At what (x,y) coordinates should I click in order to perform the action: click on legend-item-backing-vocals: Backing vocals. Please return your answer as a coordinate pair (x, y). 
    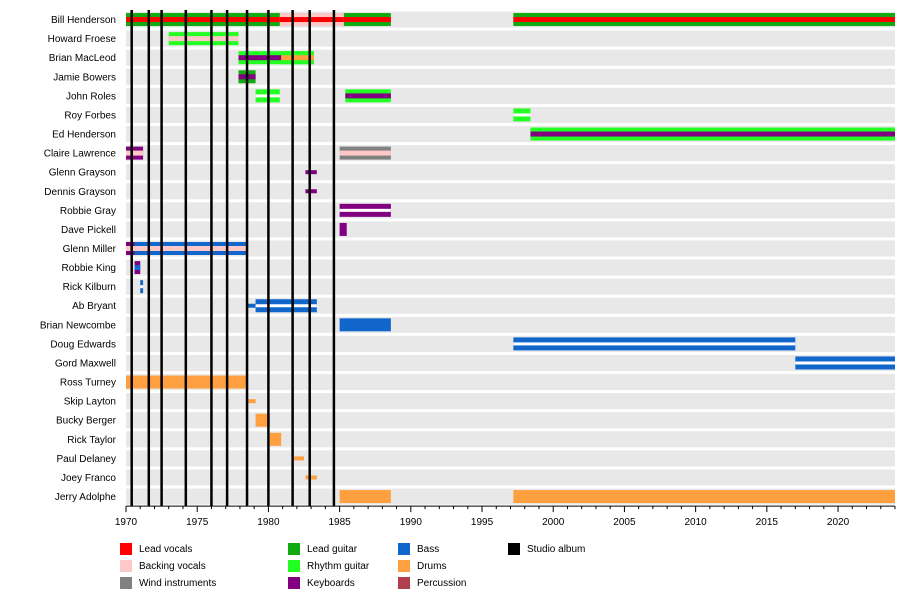
    Looking at the image, I should click on (163, 566).